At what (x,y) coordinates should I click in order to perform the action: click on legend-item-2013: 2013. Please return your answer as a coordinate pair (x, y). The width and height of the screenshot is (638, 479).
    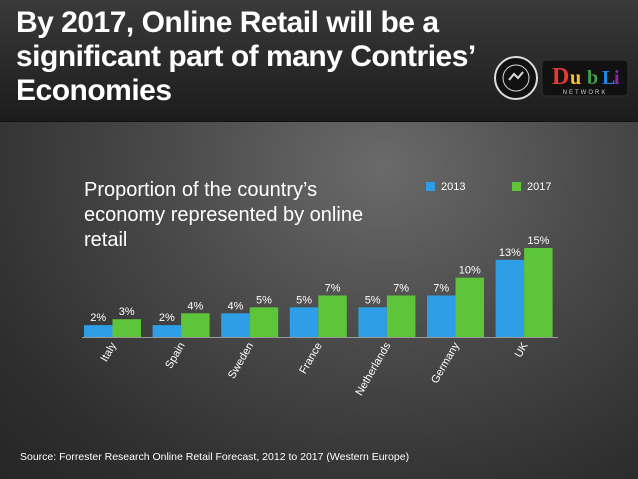
    Looking at the image, I should click on (445, 187).